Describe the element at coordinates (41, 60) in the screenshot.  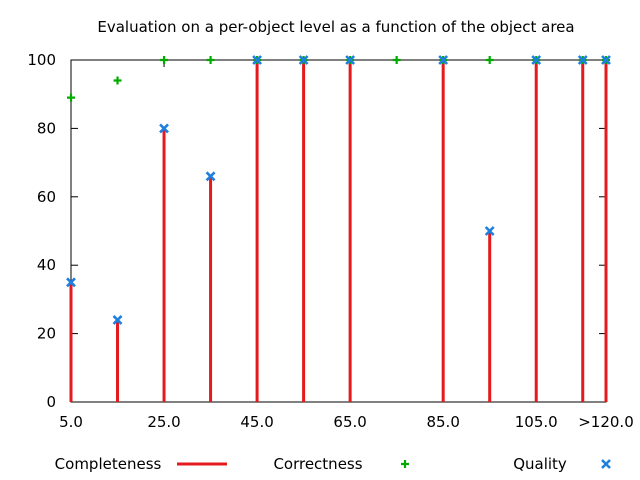
I see `y-tick-label: 100` at that location.